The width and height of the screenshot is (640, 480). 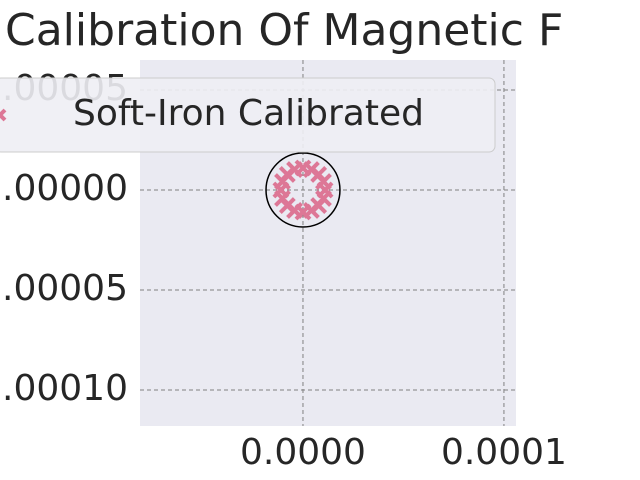 What do you see at coordinates (323, 198) in the screenshot?
I see `point` at bounding box center [323, 198].